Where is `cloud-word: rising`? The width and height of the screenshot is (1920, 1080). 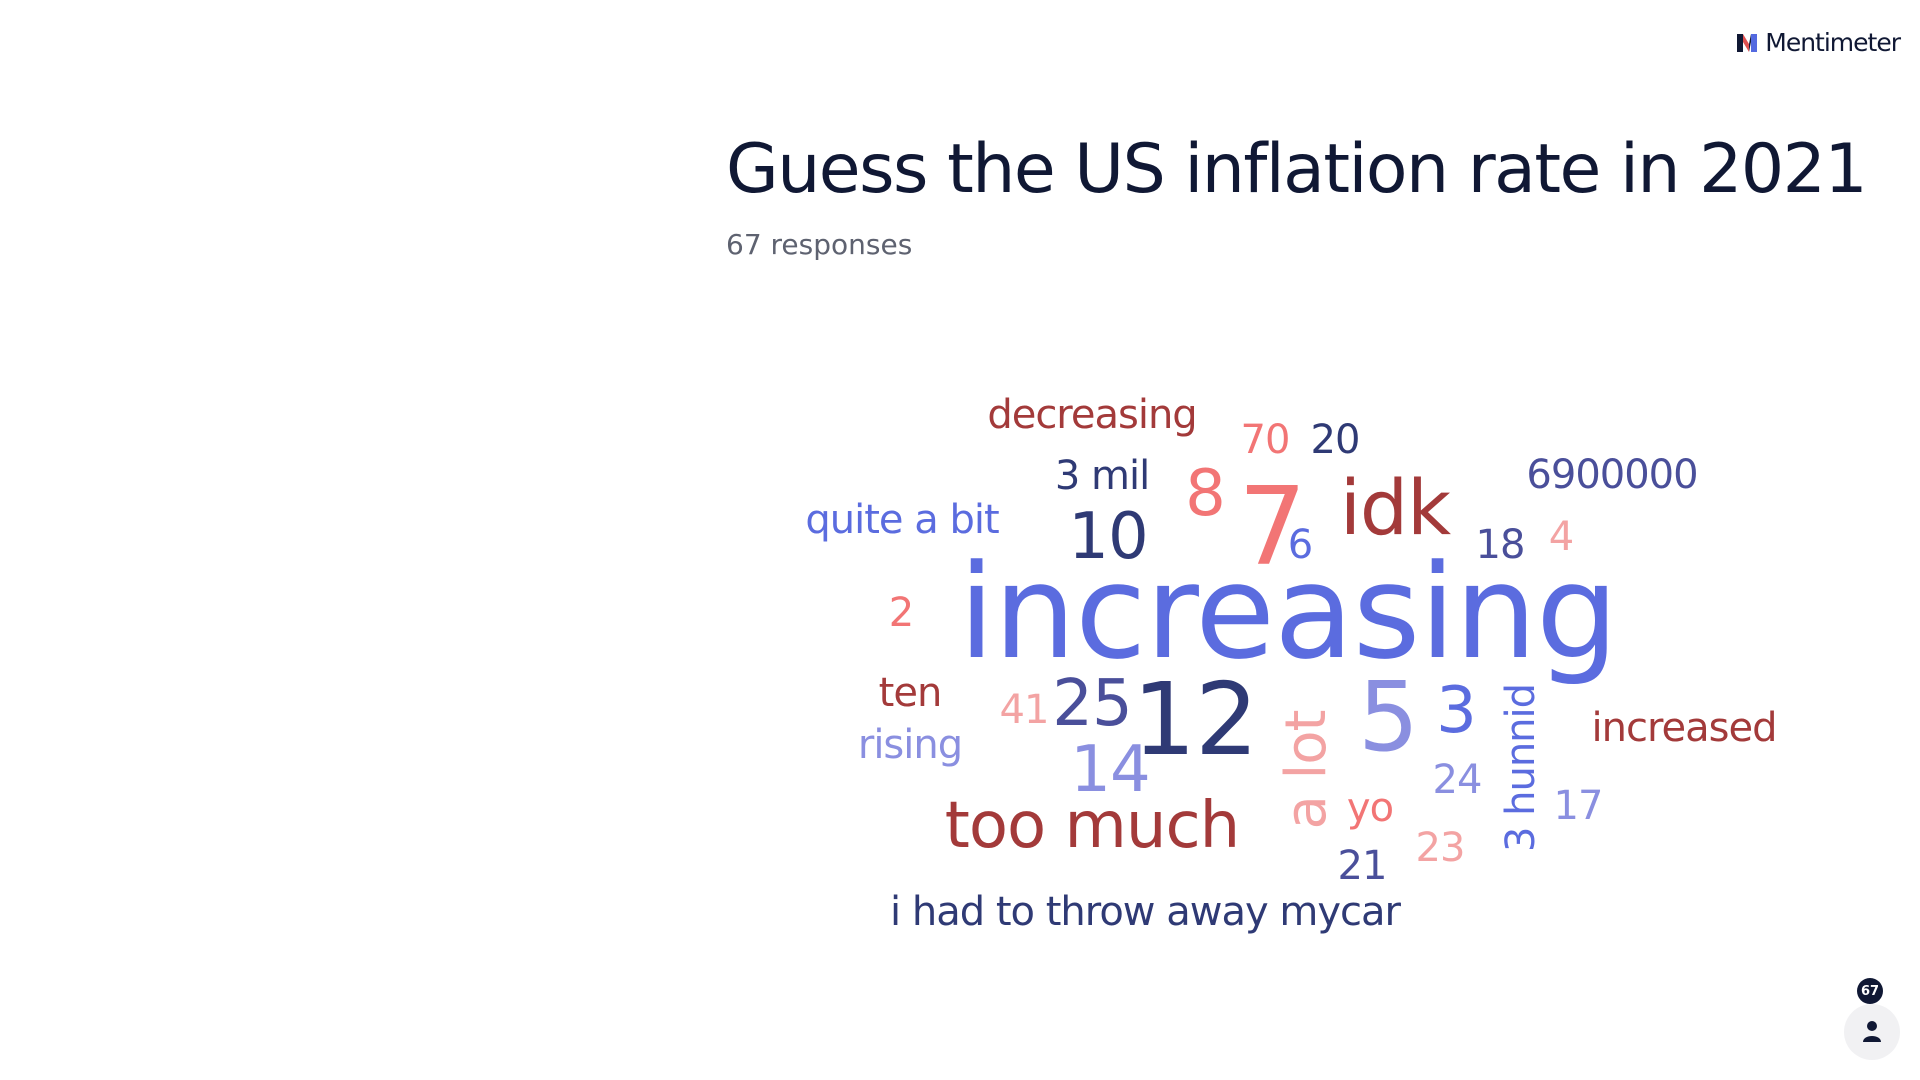 cloud-word: rising is located at coordinates (910, 745).